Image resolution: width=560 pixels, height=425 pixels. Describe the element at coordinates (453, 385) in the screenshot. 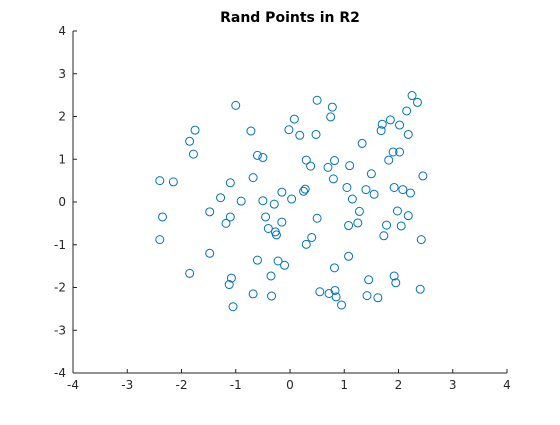

I see `x-tick-label: 3` at that location.